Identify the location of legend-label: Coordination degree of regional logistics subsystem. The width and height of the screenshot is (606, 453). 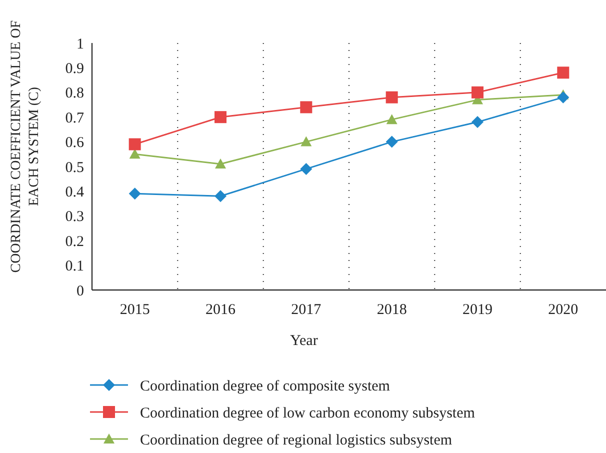
(296, 440).